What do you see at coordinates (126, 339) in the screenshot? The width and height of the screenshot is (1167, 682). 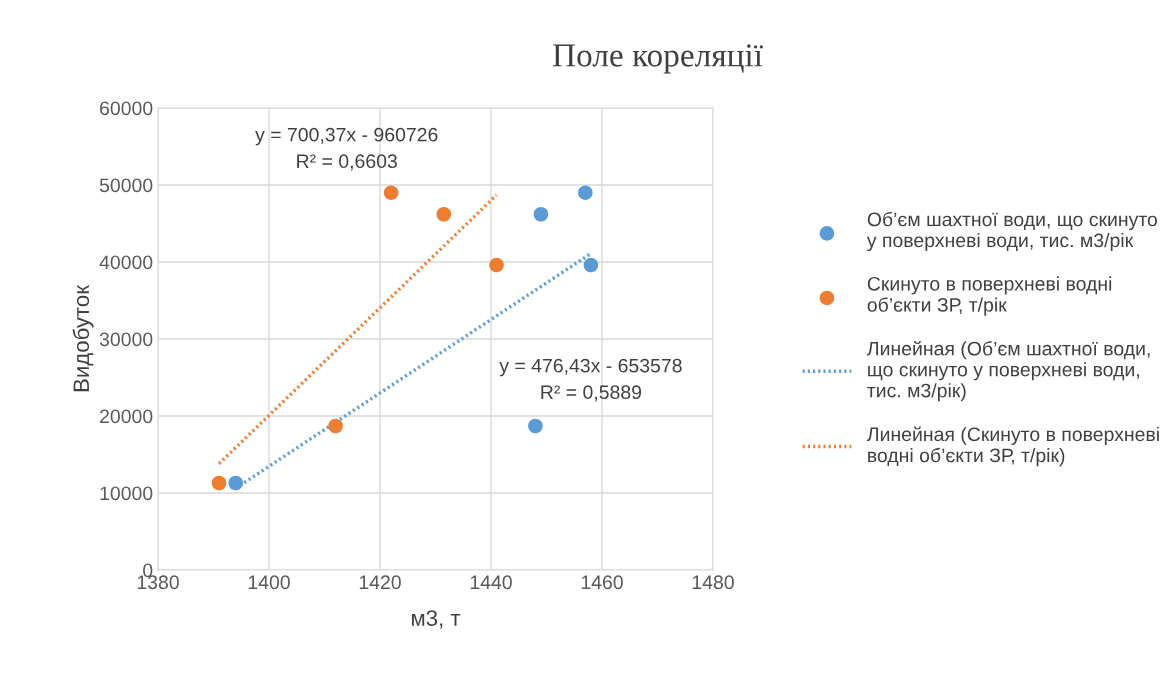 I see `y-tick-label: 30000` at bounding box center [126, 339].